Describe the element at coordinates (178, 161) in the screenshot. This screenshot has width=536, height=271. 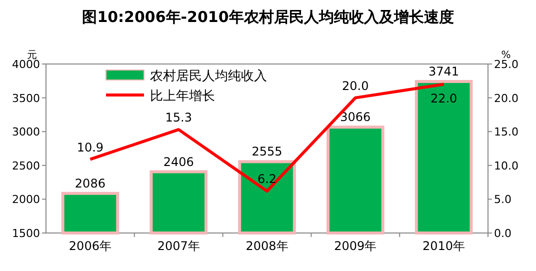
I see `data-label: 2406` at that location.